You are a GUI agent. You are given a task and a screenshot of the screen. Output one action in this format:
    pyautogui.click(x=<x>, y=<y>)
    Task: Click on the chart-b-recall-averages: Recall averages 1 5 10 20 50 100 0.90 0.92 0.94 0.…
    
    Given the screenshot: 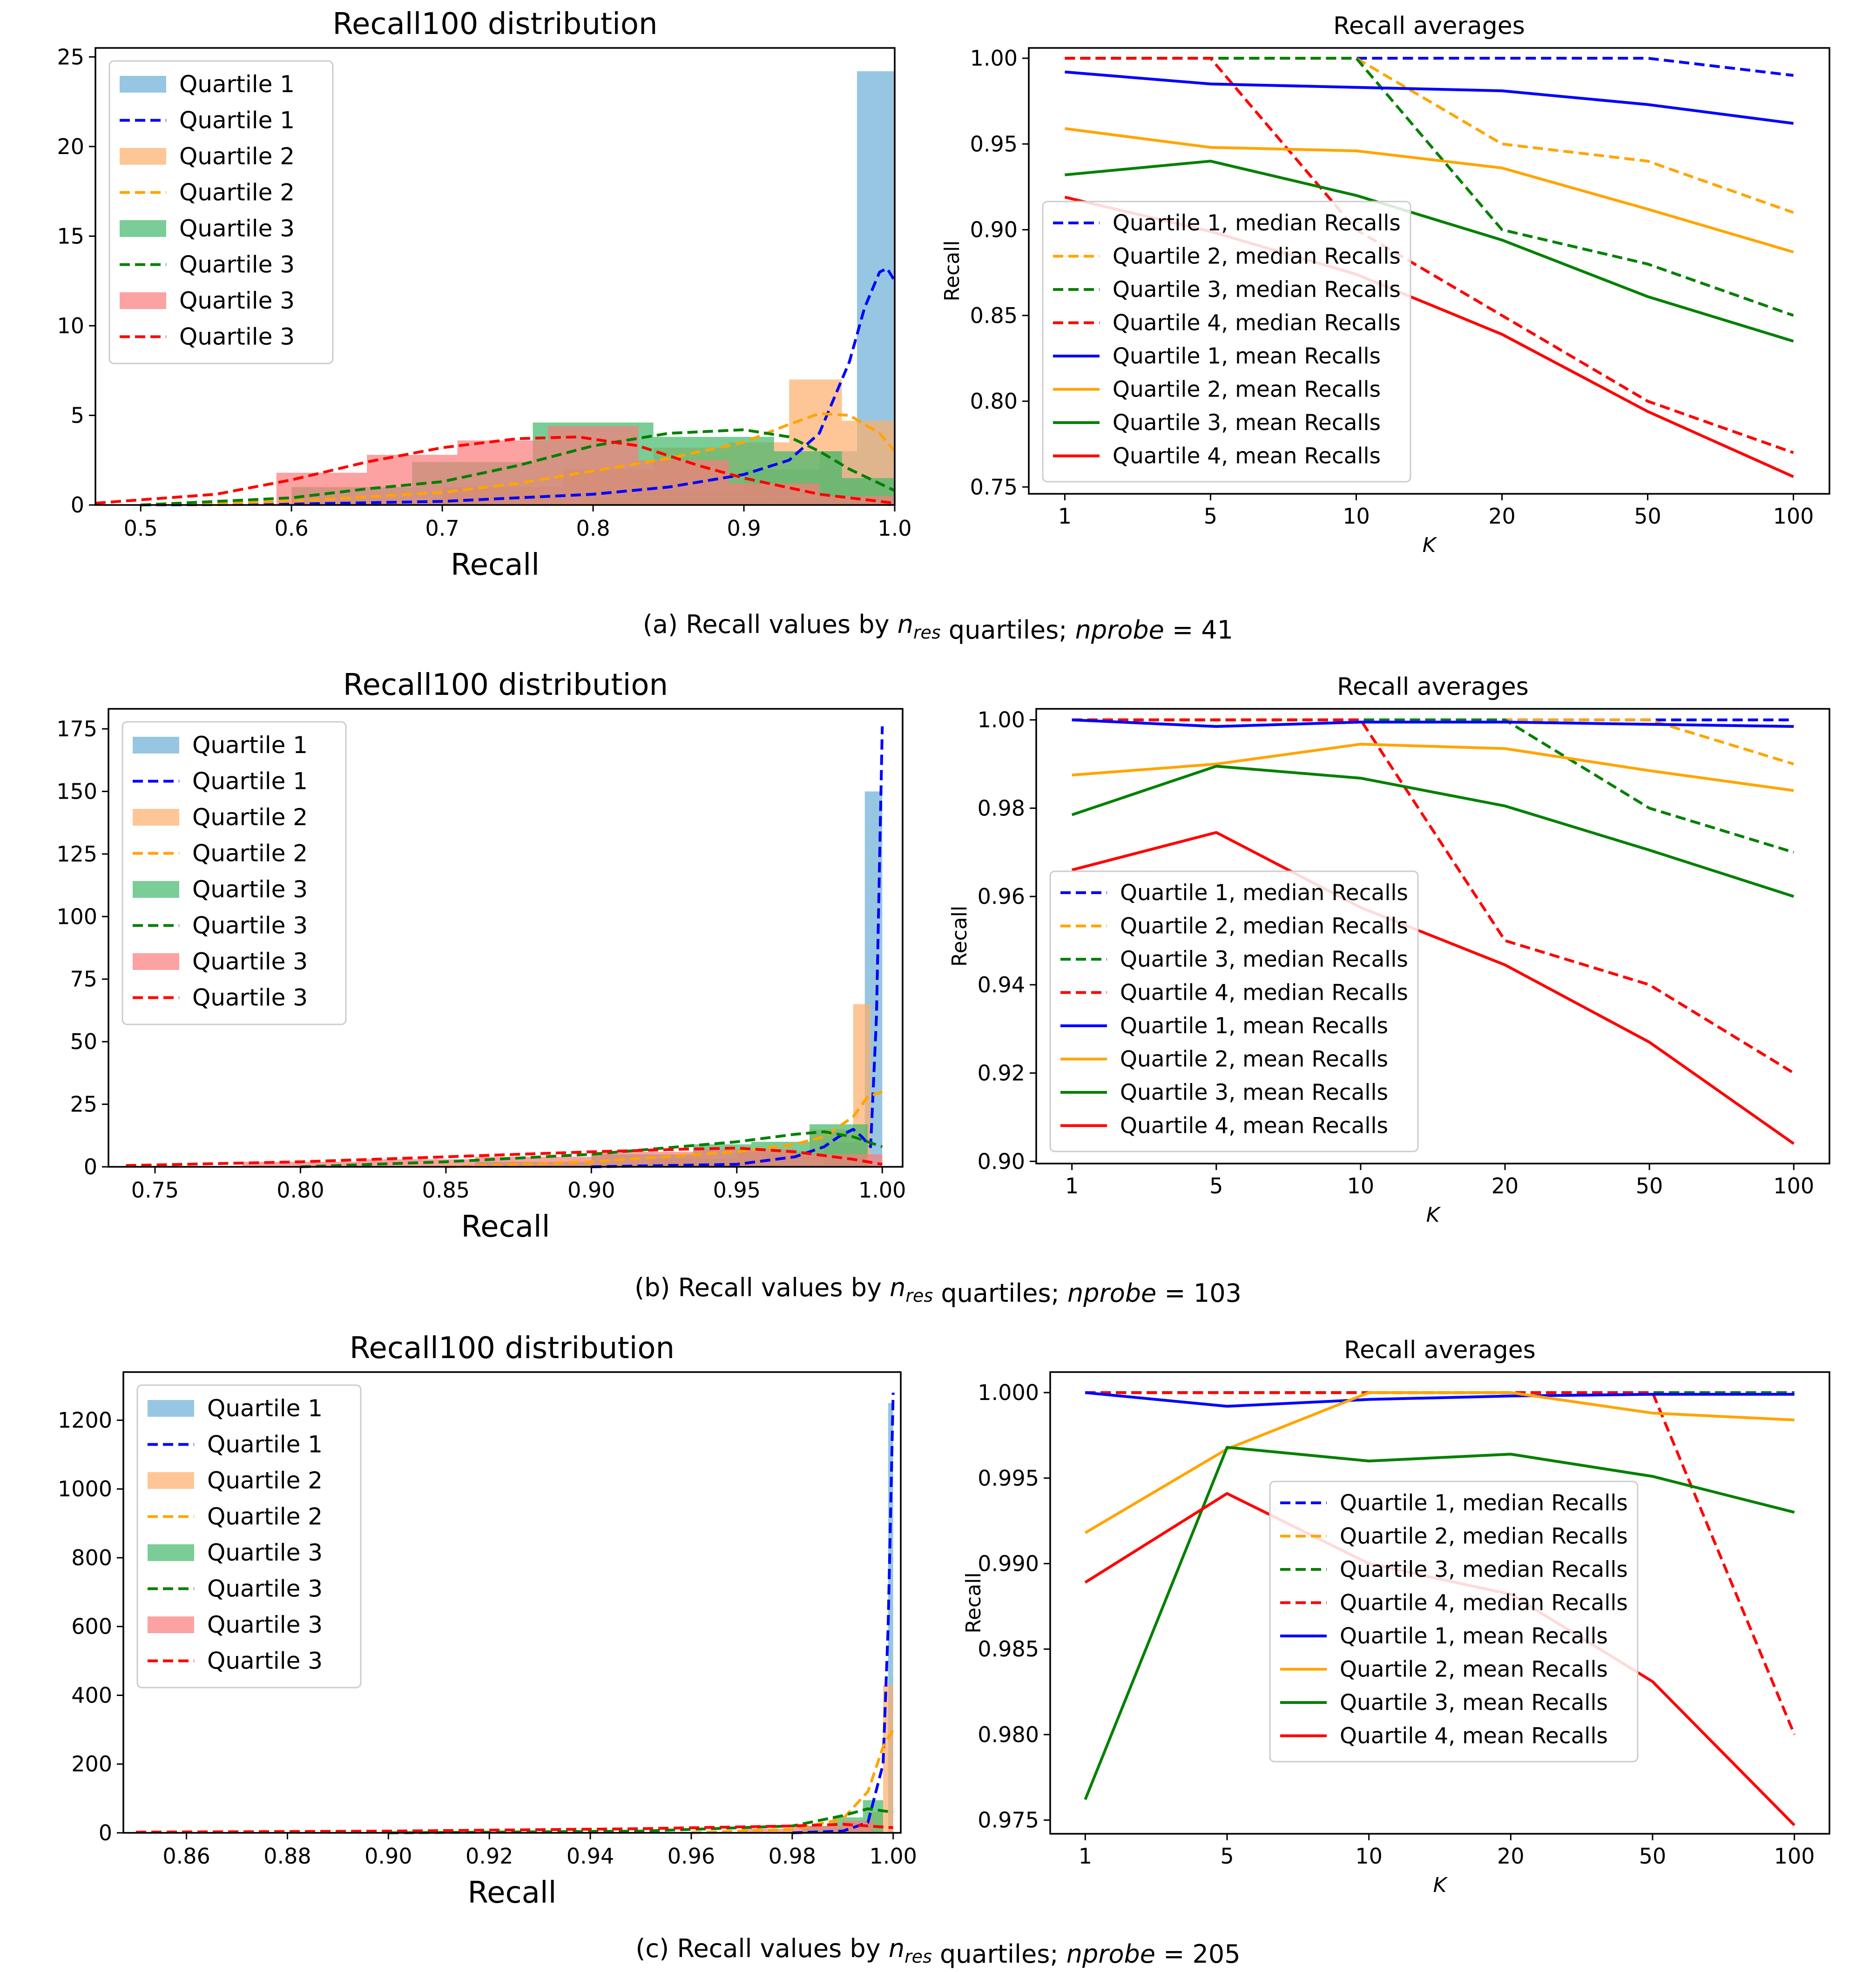 What is the action you would take?
    pyautogui.click(x=1389, y=950)
    